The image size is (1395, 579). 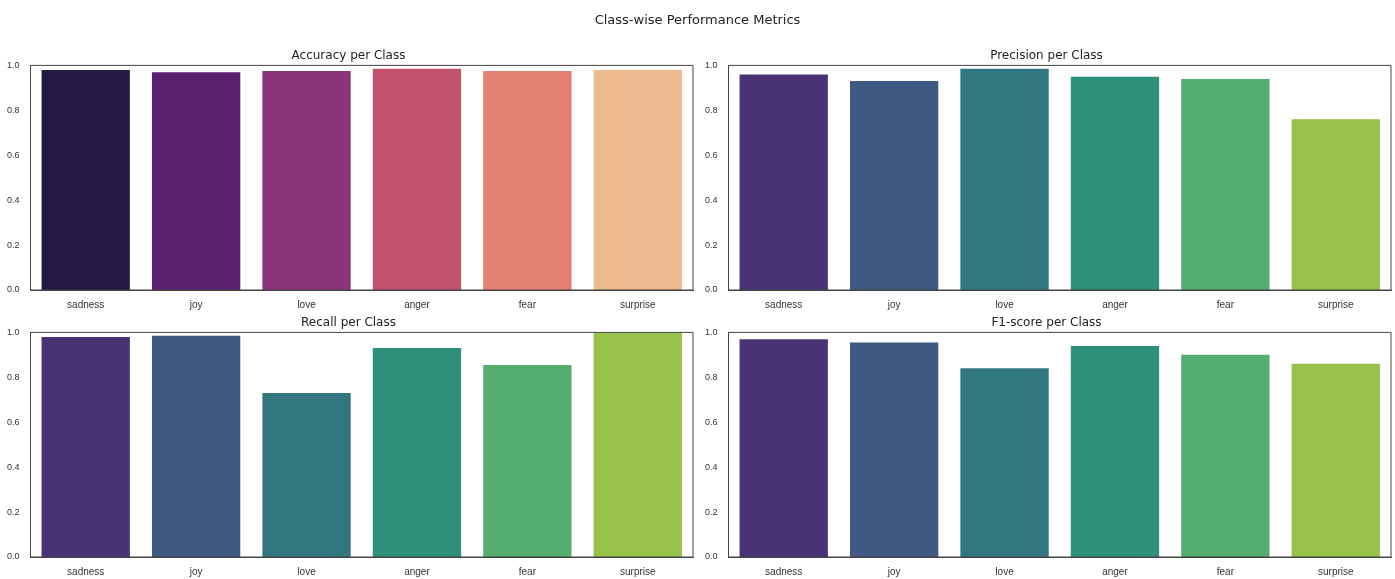 What do you see at coordinates (1046, 55) in the screenshot?
I see `chart-title: Precision per Class` at bounding box center [1046, 55].